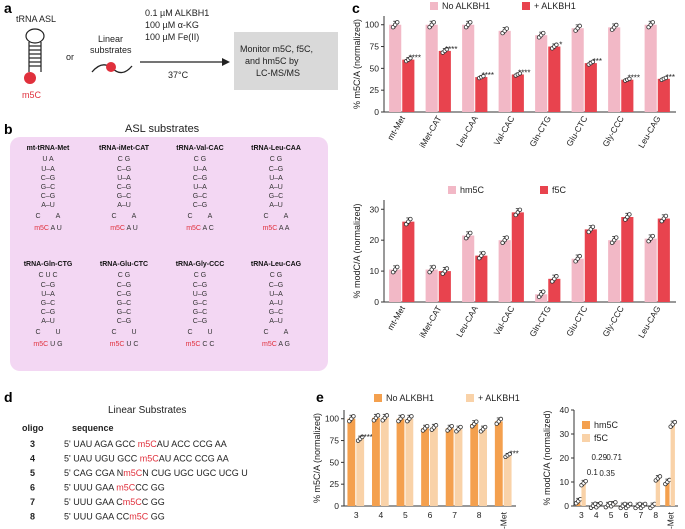  I want to click on asl-substrates-title: ASL substrates, so click(162, 129).